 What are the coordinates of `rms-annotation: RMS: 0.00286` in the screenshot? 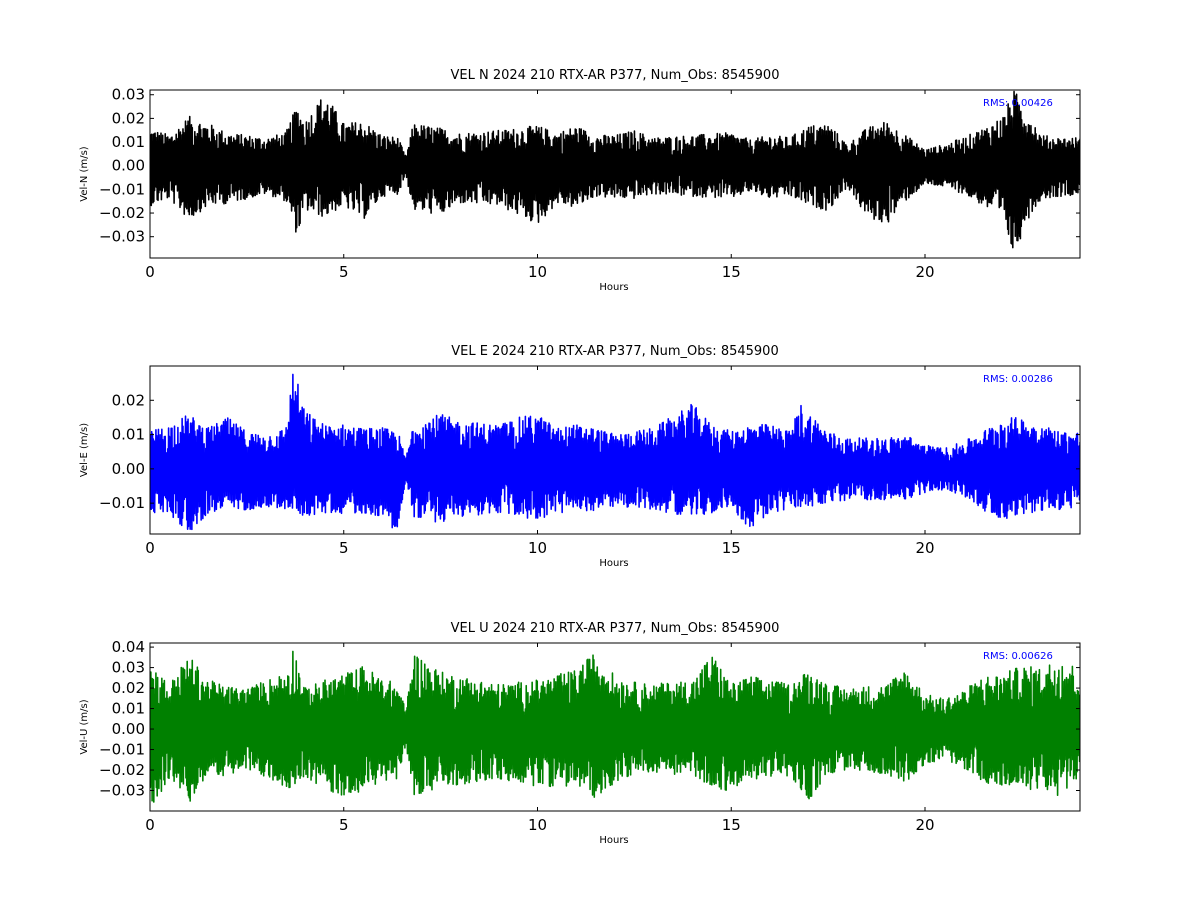 It's located at (1018, 379).